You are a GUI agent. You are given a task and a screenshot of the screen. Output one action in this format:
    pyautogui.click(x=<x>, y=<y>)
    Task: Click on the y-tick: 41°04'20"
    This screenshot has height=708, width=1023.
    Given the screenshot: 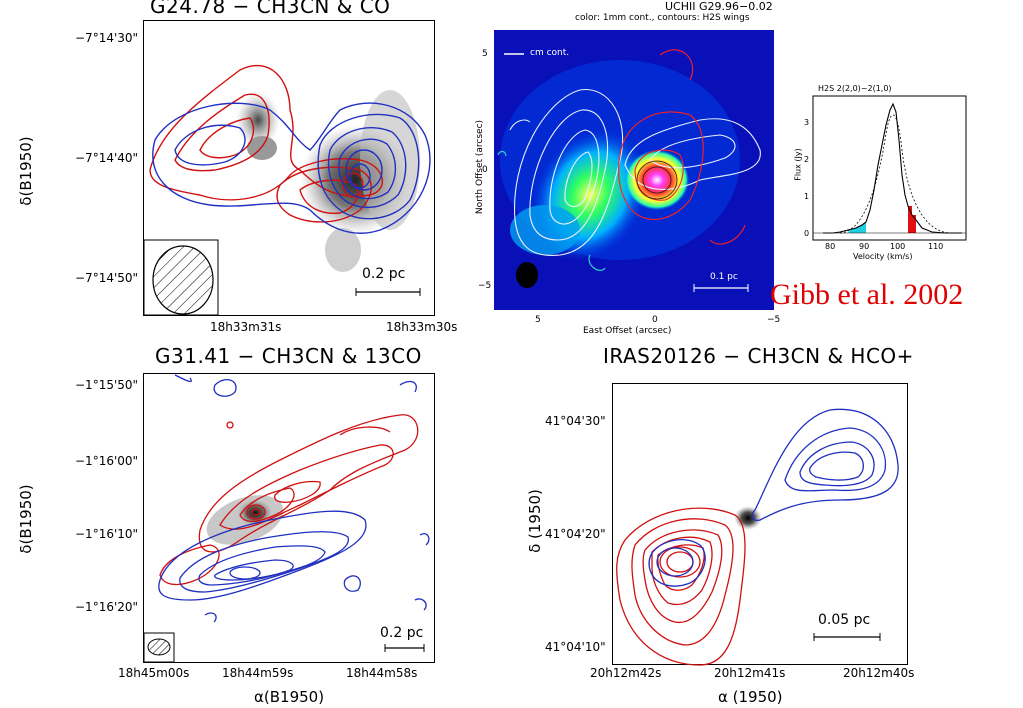 What is the action you would take?
    pyautogui.click(x=575, y=534)
    